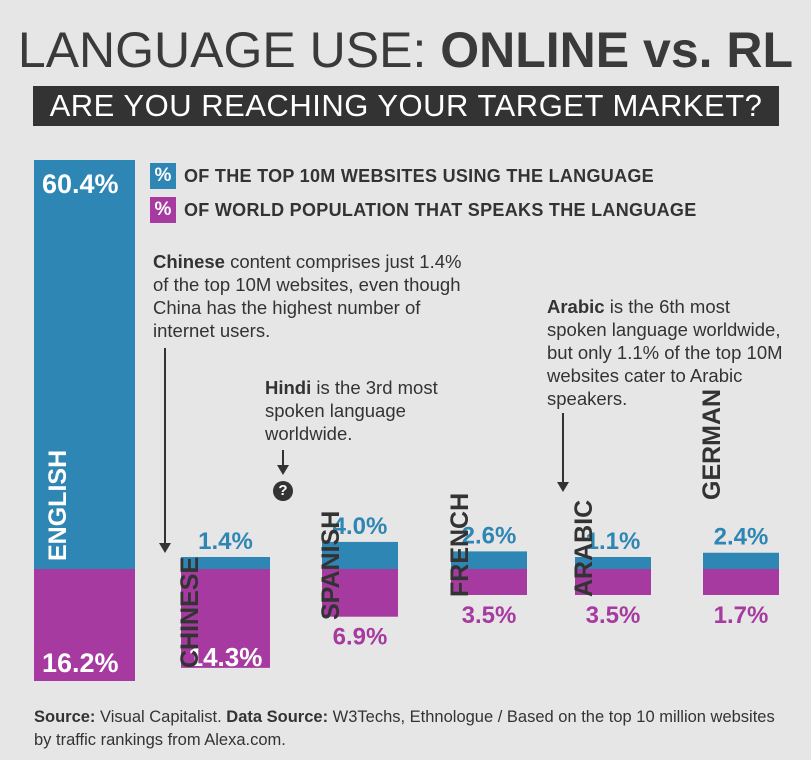 The width and height of the screenshot is (811, 760). What do you see at coordinates (283, 458) in the screenshot?
I see `arrow-hindi-line` at bounding box center [283, 458].